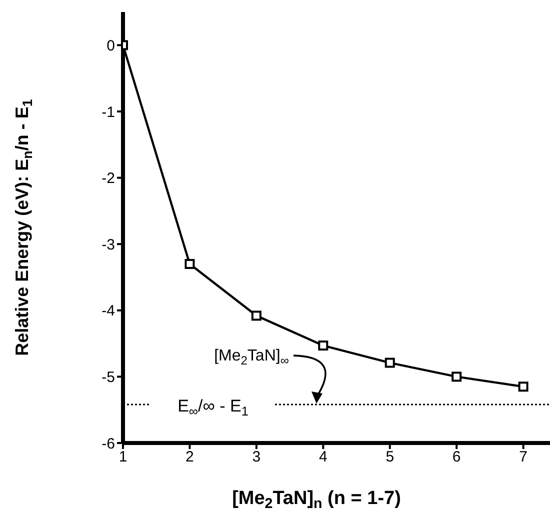  I want to click on x-tick-label: 5, so click(390, 457).